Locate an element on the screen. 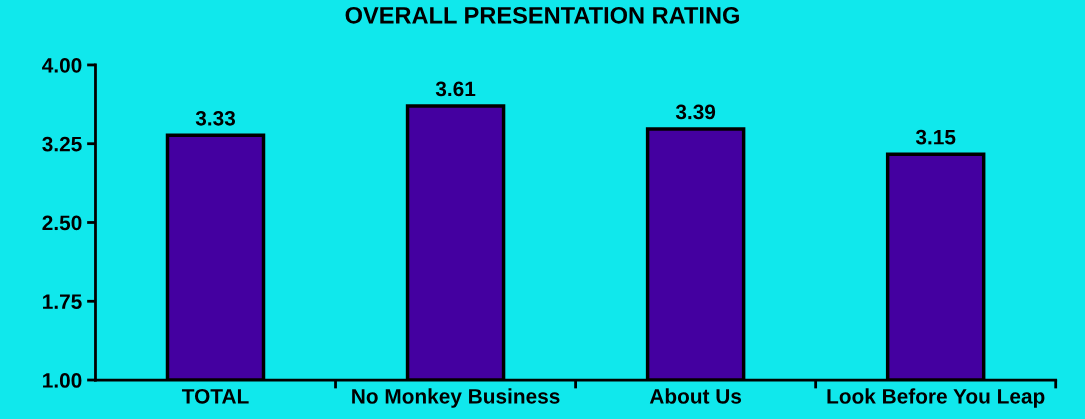  x-tick-label: TOTAL is located at coordinates (215, 396).